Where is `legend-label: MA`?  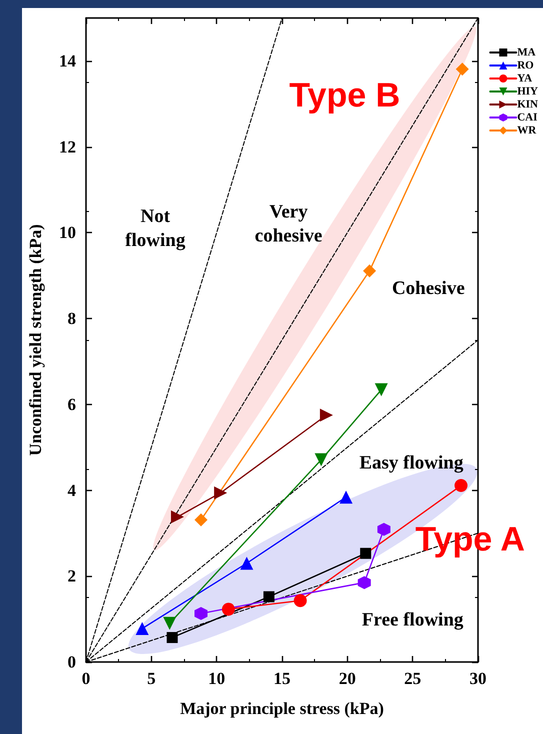 legend-label: MA is located at coordinates (526, 52).